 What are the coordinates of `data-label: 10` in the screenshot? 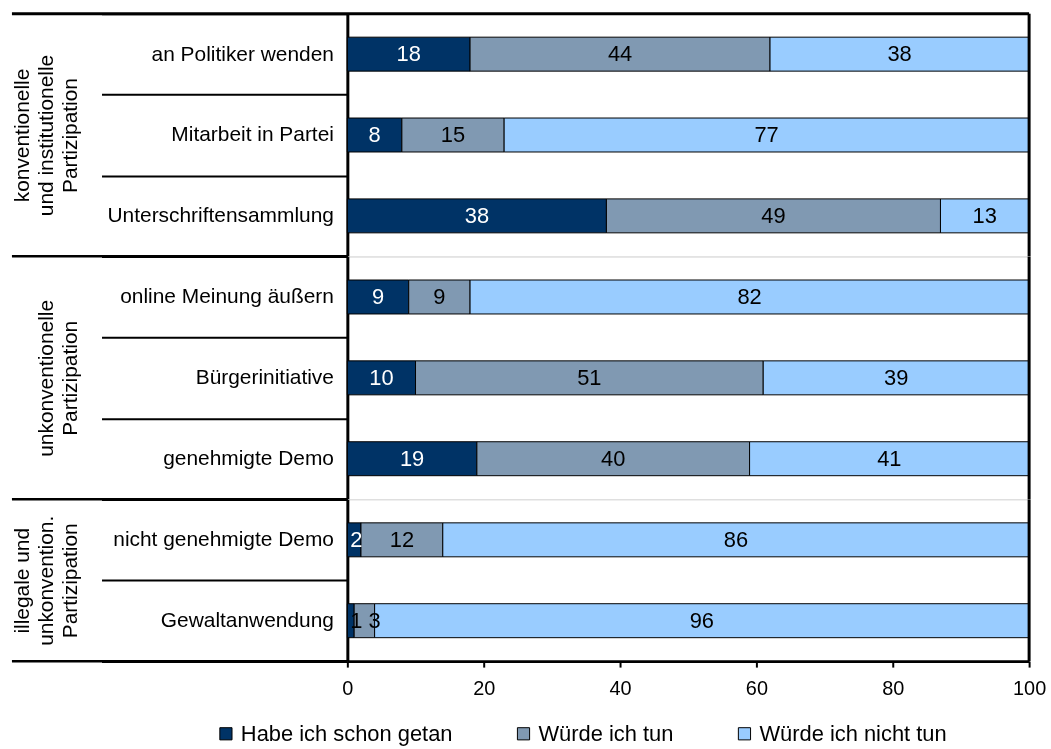 It's located at (381, 377).